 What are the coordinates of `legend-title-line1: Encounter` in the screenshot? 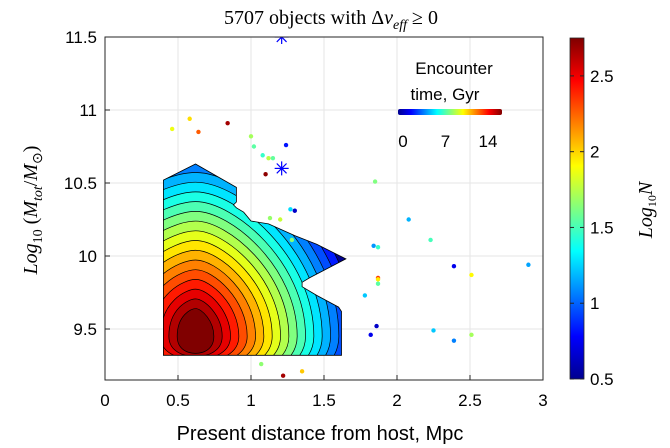 It's located at (454, 68).